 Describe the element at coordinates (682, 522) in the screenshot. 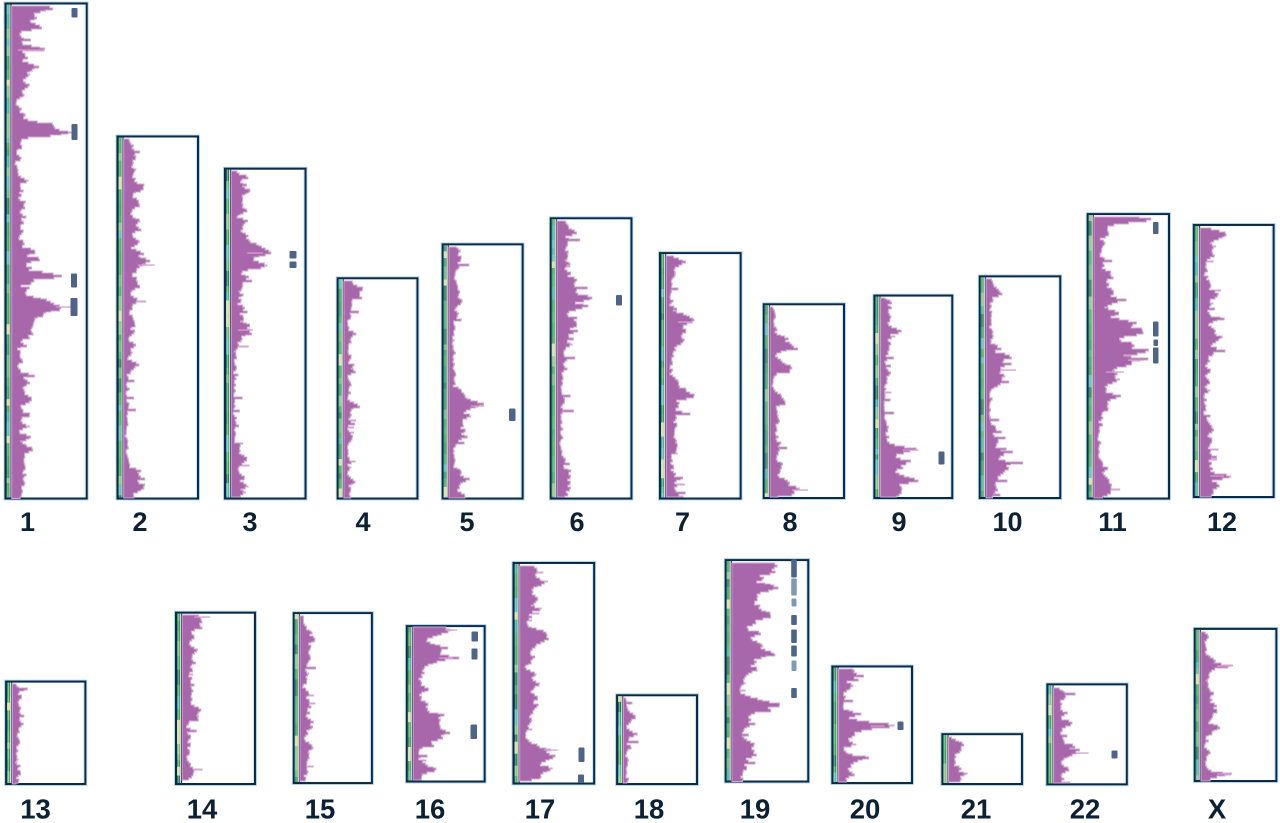

I see `svg-text: 7` at that location.